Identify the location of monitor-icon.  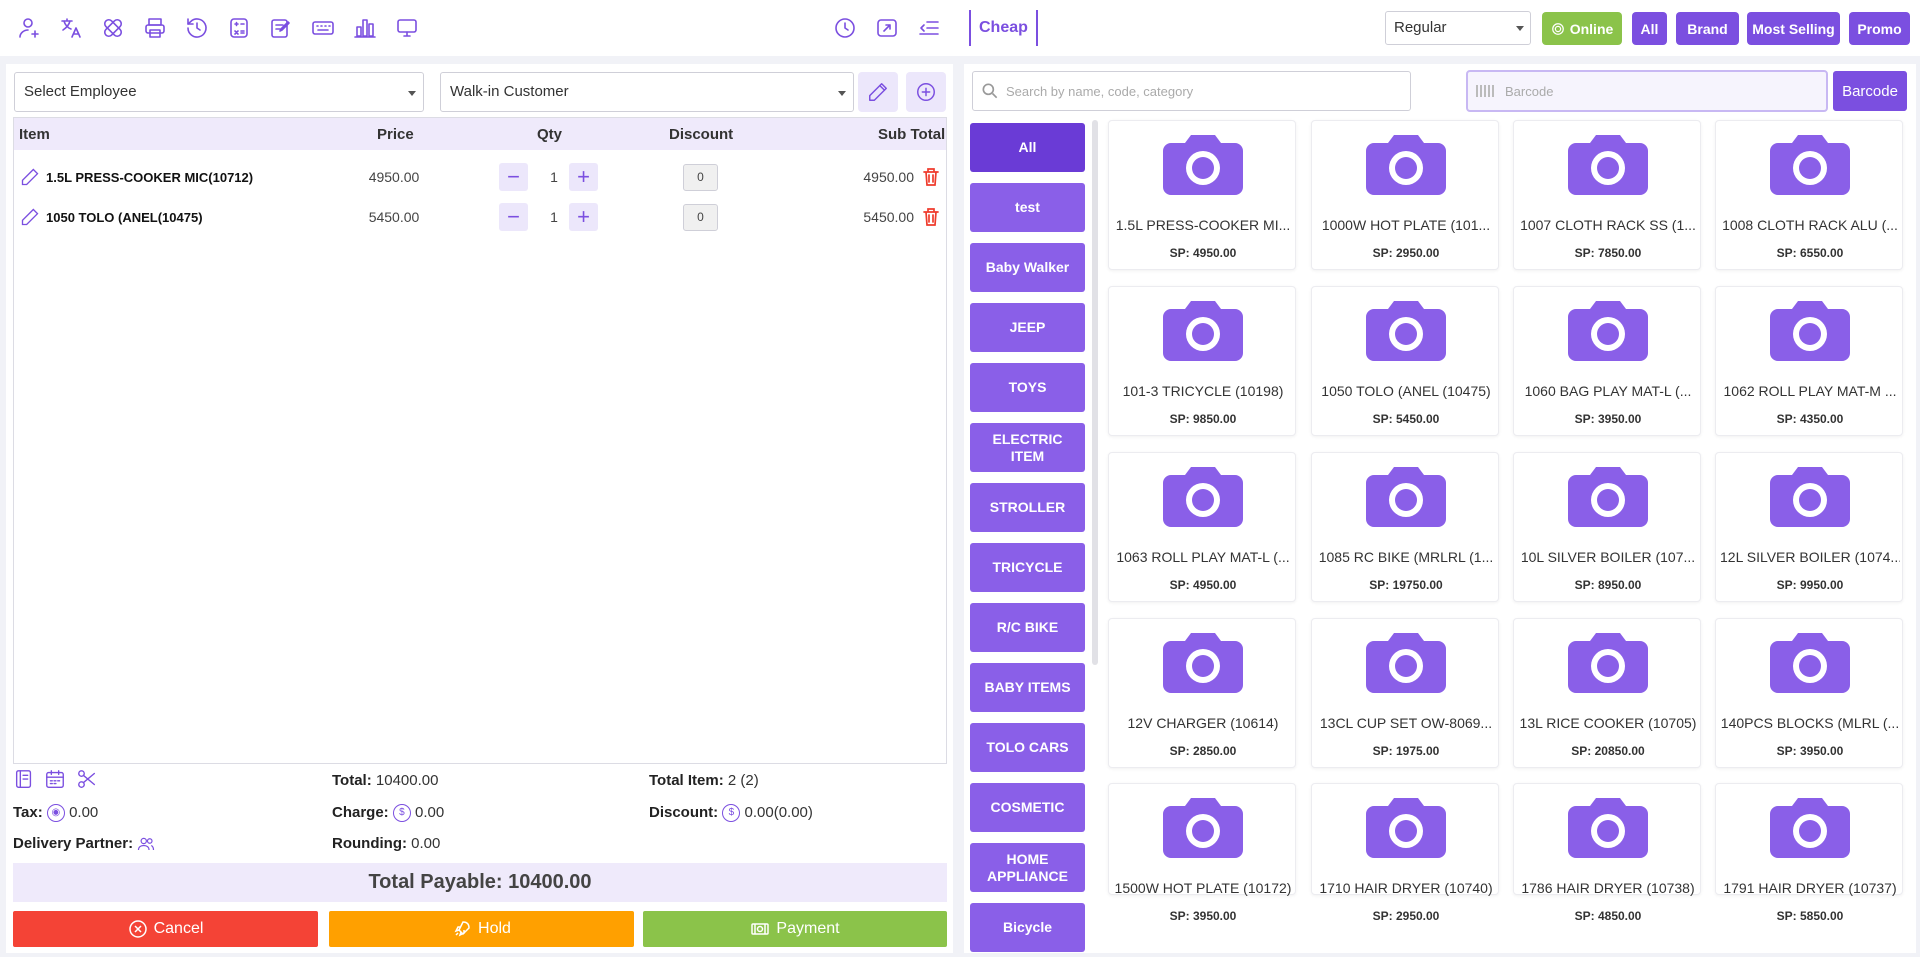
(407, 28).